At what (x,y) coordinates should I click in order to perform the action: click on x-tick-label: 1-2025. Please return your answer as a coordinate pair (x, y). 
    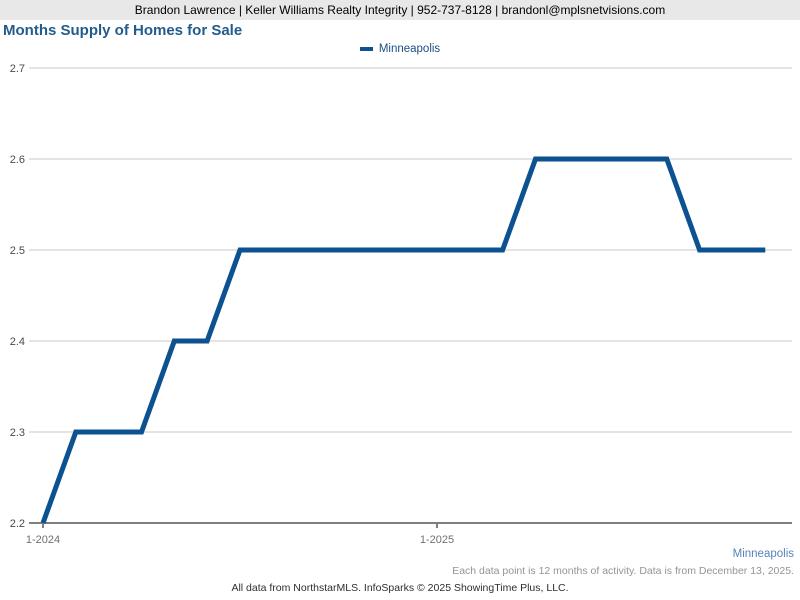
    Looking at the image, I should click on (437, 540).